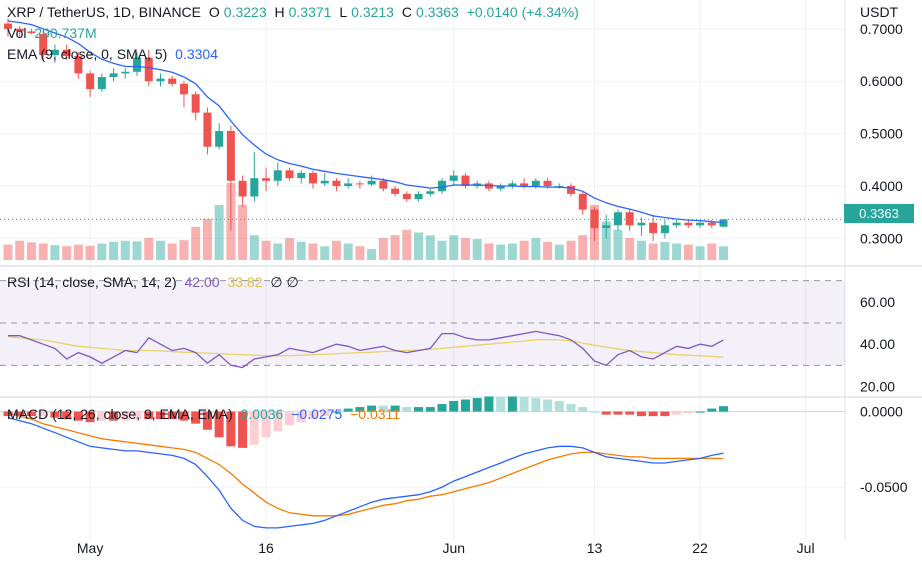 This screenshot has height=561, width=922. Describe the element at coordinates (284, 282) in the screenshot. I see `rsi-hidden-icons: ∅ ∅` at that location.